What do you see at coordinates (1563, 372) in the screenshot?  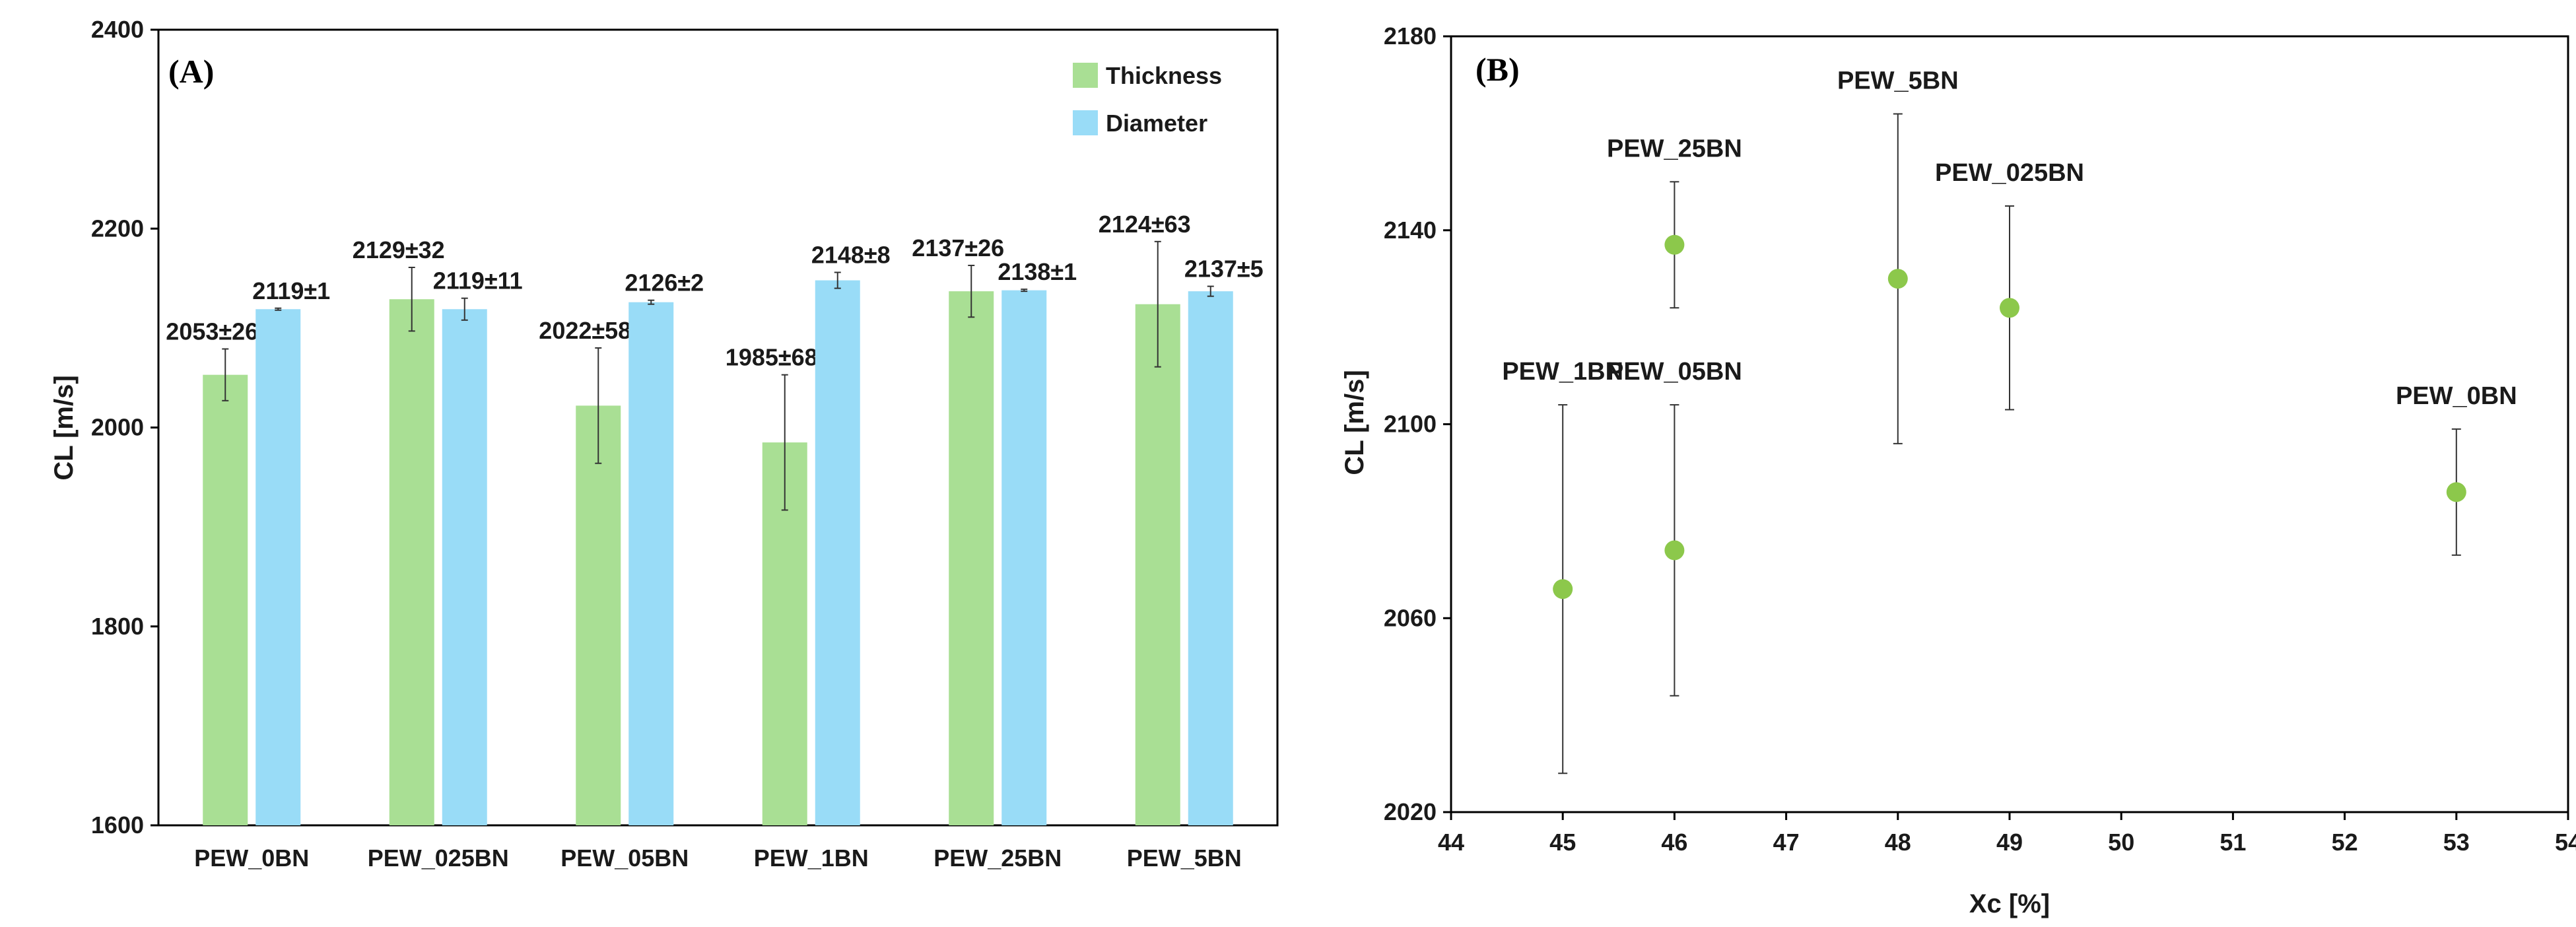 I see `point-label: PEW_1BN` at bounding box center [1563, 372].